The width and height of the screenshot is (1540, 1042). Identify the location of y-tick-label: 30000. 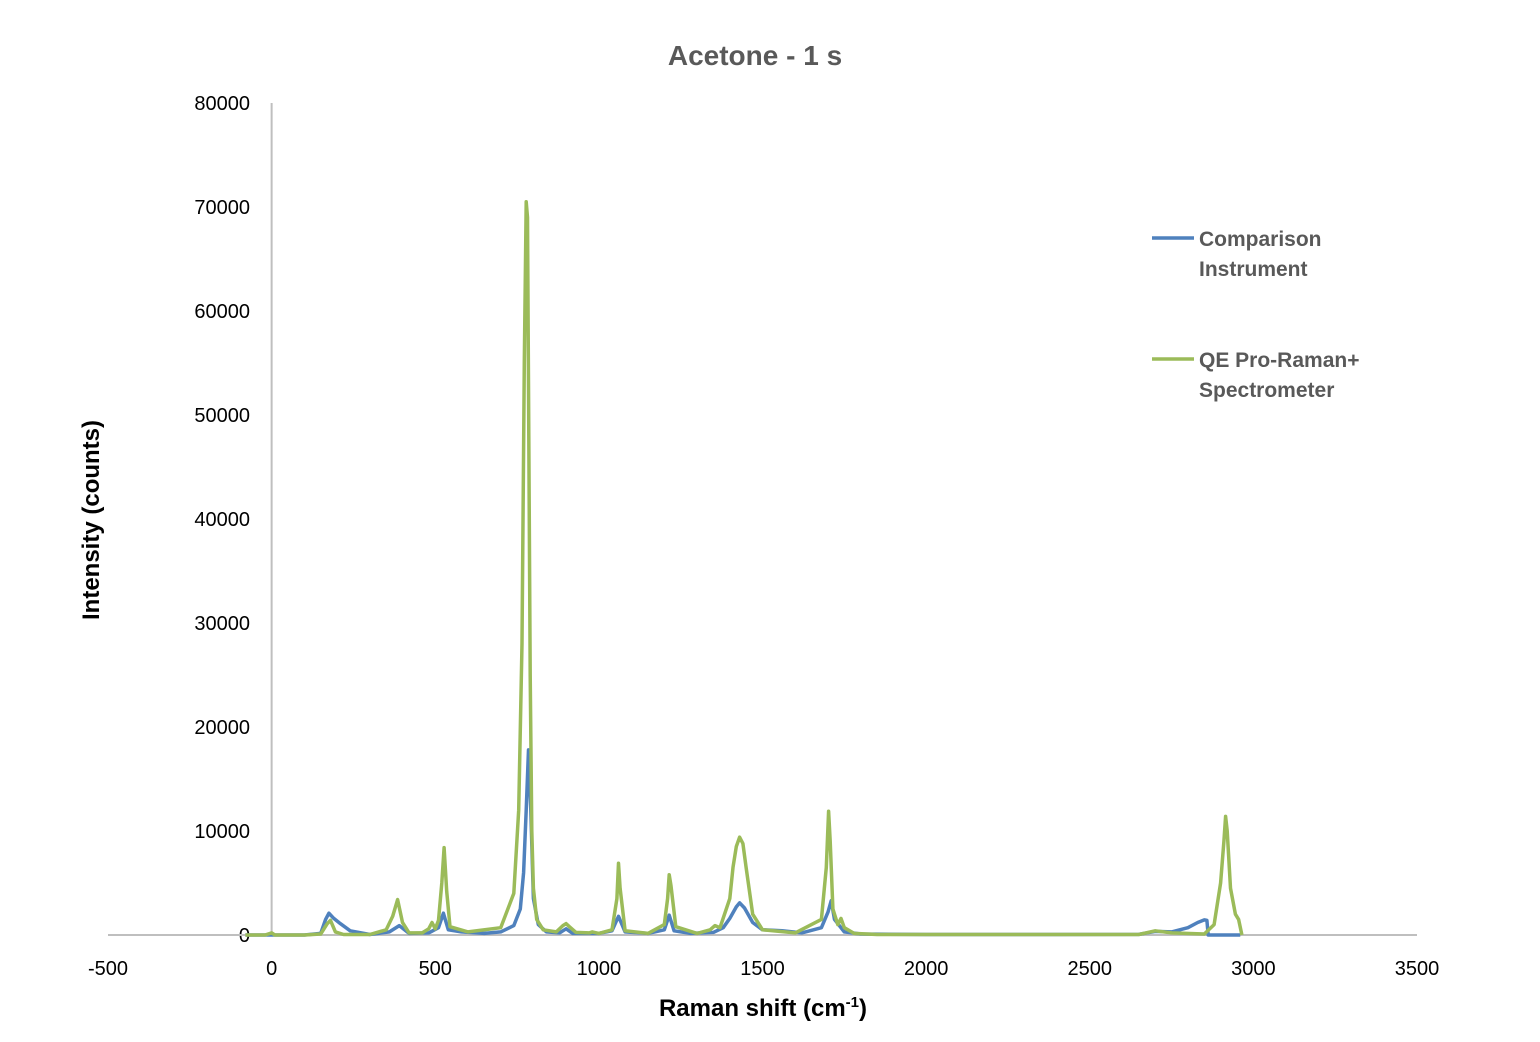
(222, 624).